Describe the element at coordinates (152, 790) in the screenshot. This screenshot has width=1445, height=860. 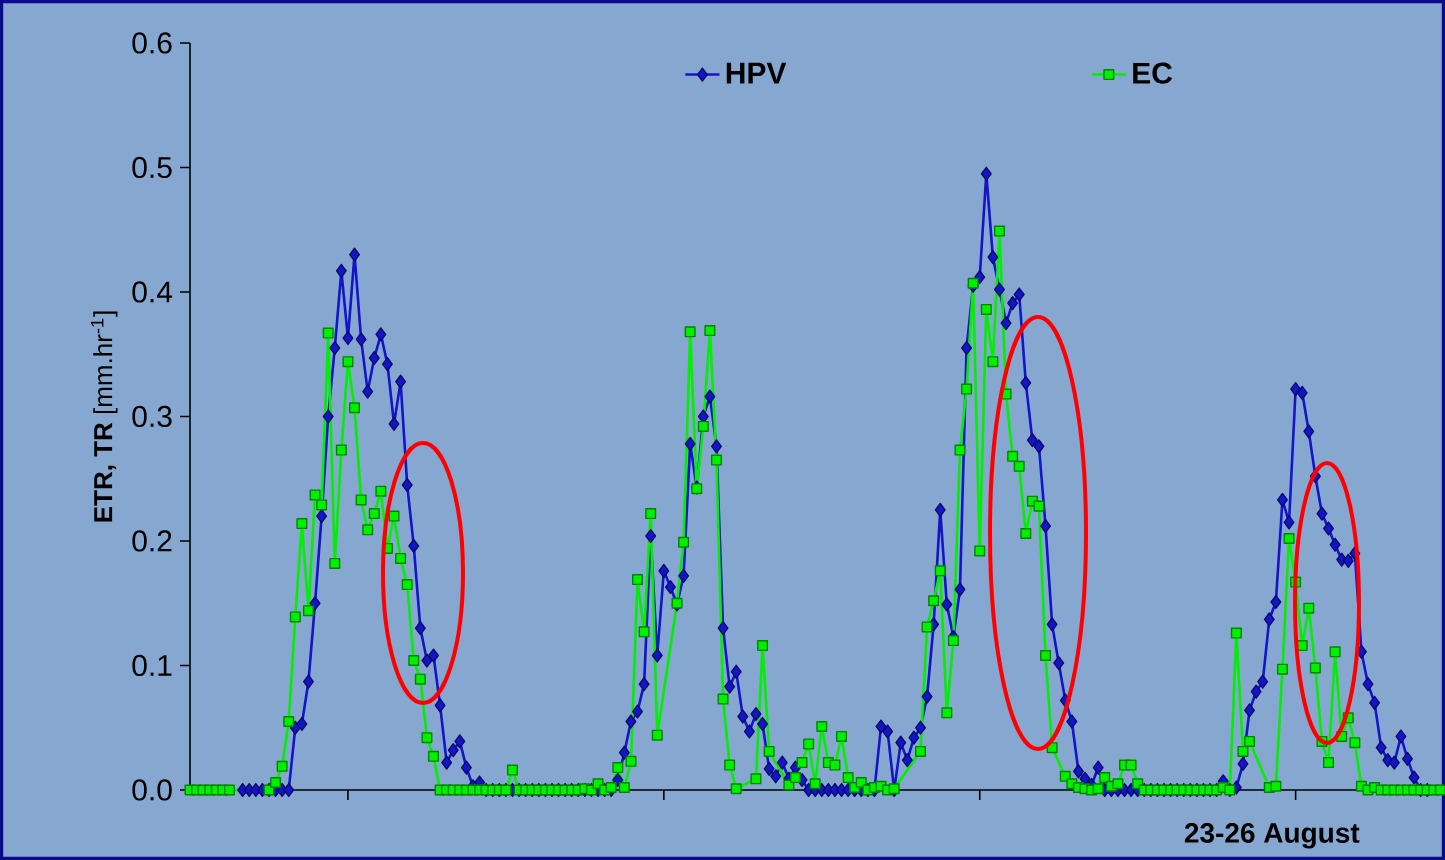
I see `y-tick-label: 0.0` at that location.